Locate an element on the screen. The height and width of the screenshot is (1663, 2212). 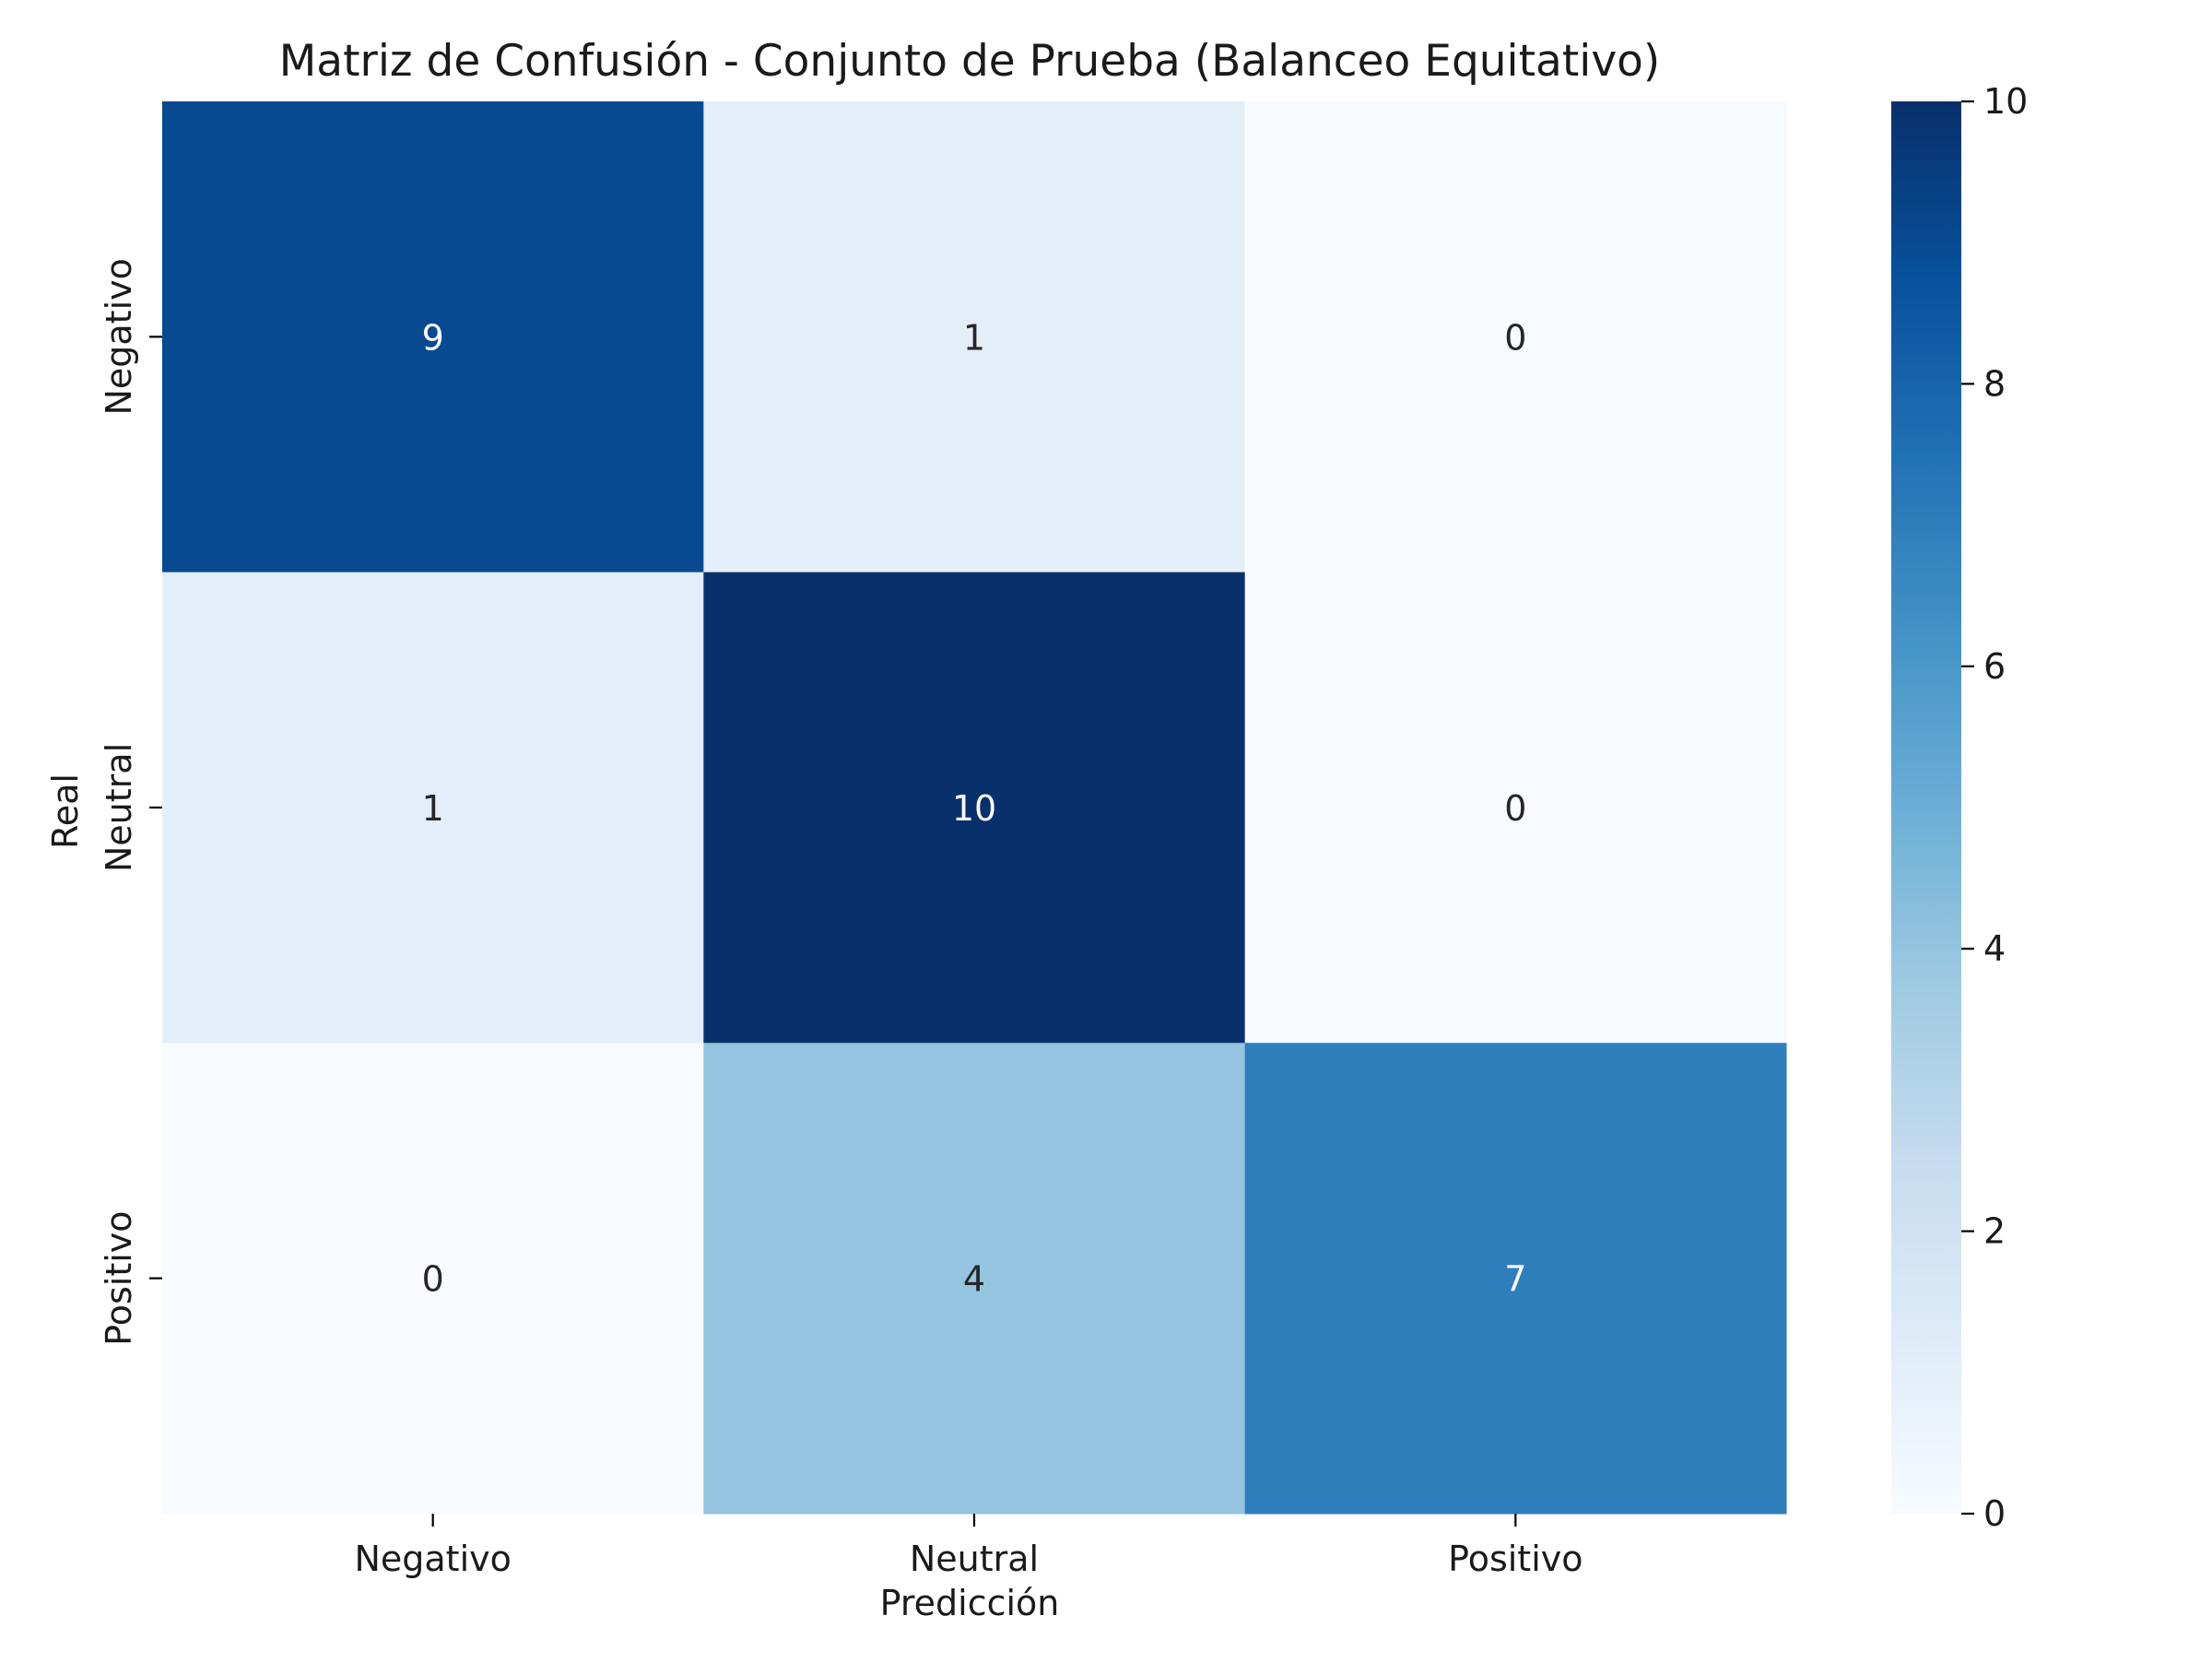
colorbar-tick-label-1: 2 is located at coordinates (1994, 1231).